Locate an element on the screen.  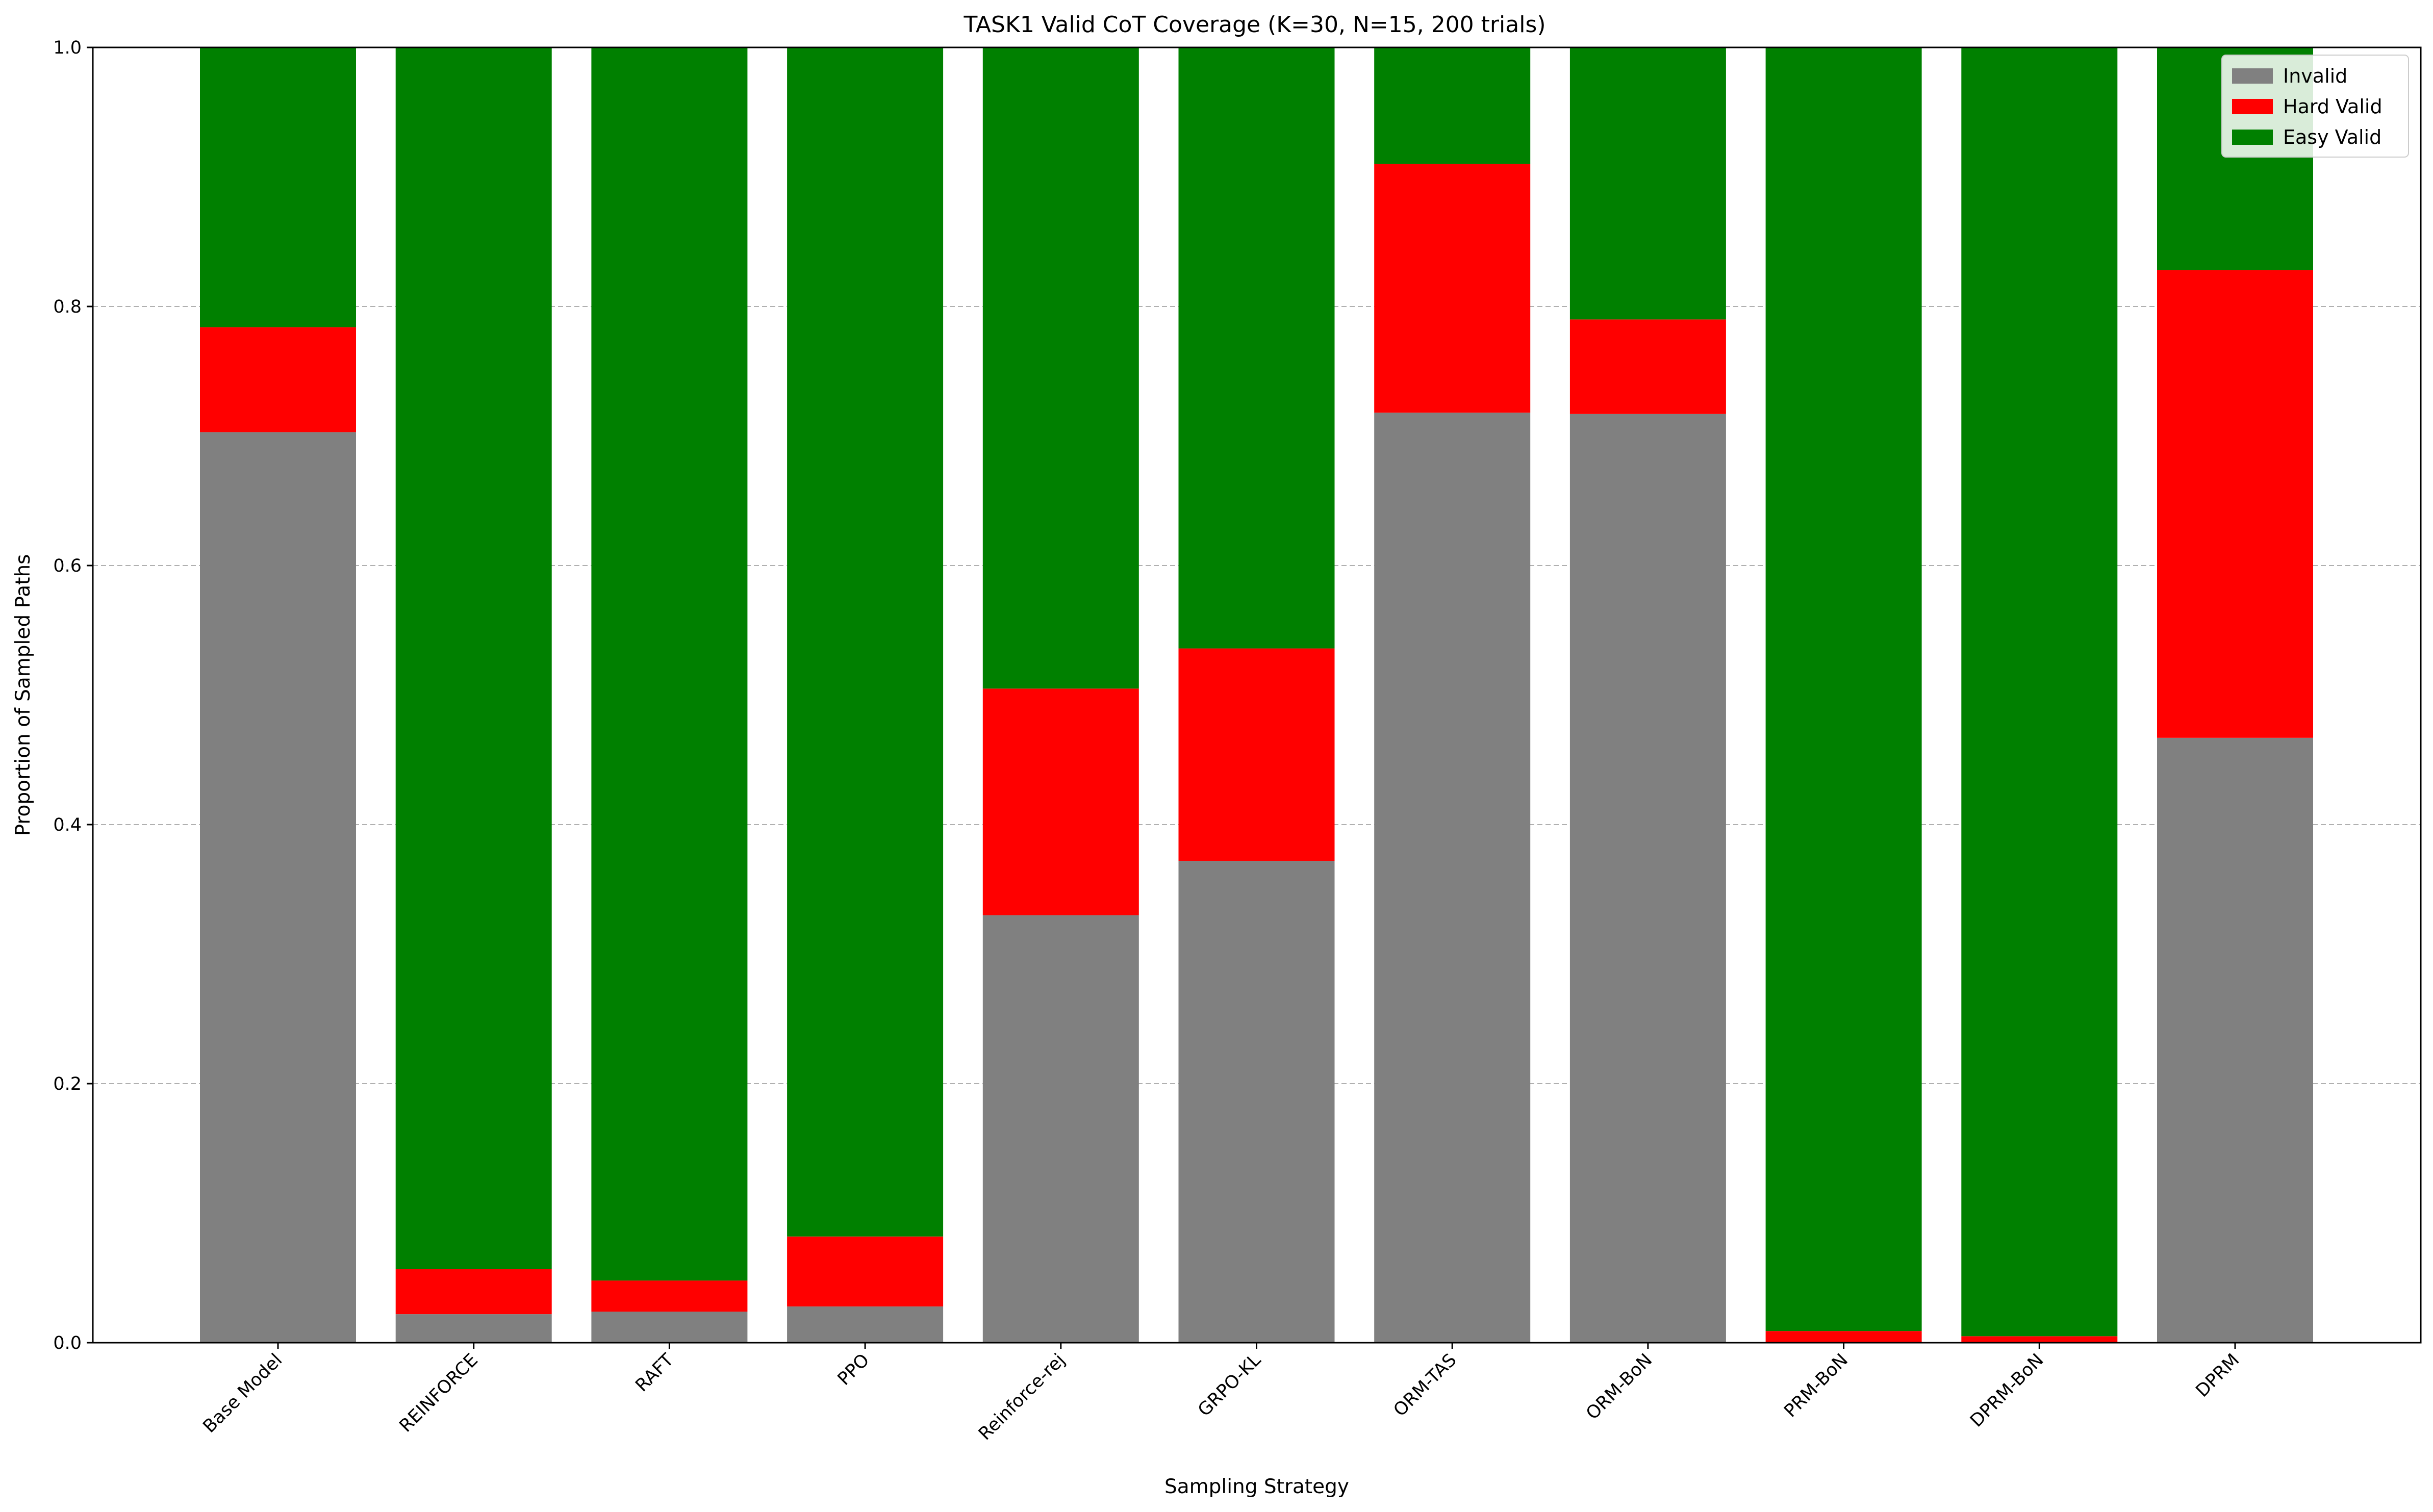
bar-orm-bon-invalid is located at coordinates (1647, 878).